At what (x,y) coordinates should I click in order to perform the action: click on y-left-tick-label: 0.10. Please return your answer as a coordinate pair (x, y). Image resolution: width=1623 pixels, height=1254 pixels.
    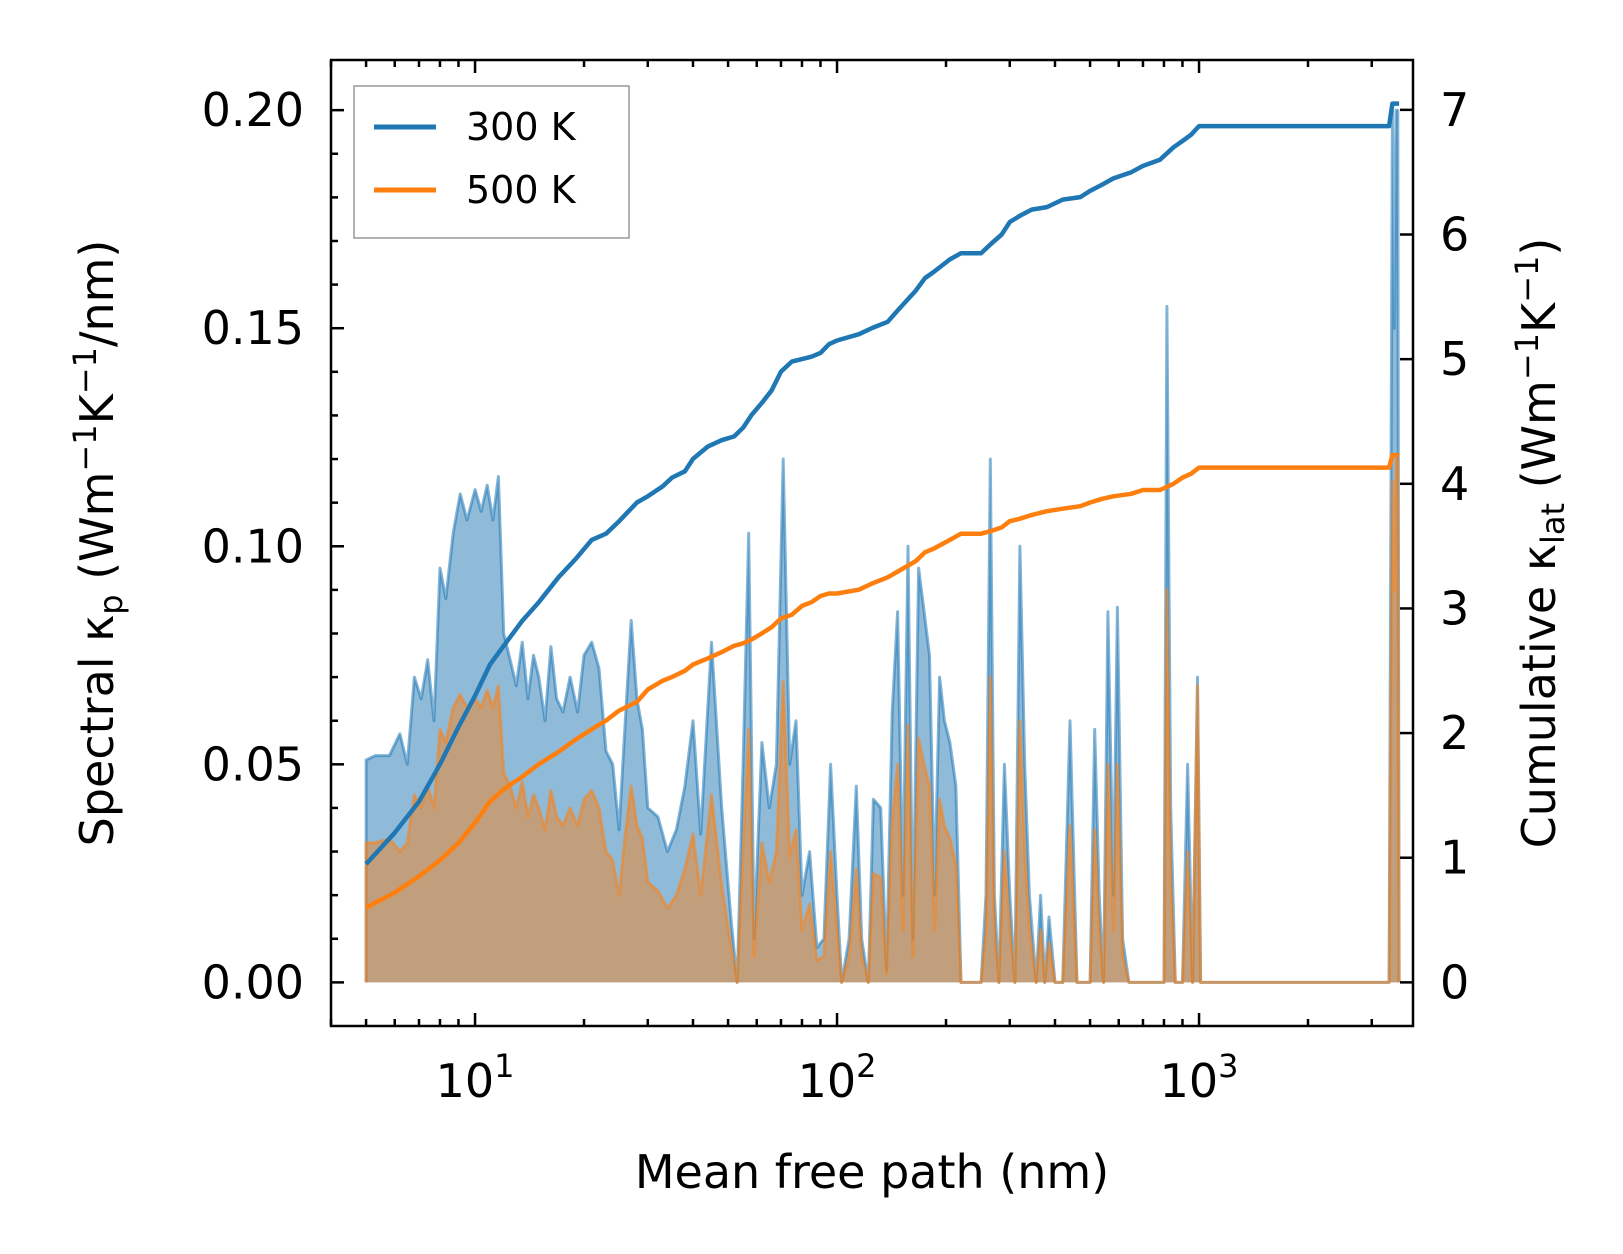
    Looking at the image, I should click on (253, 546).